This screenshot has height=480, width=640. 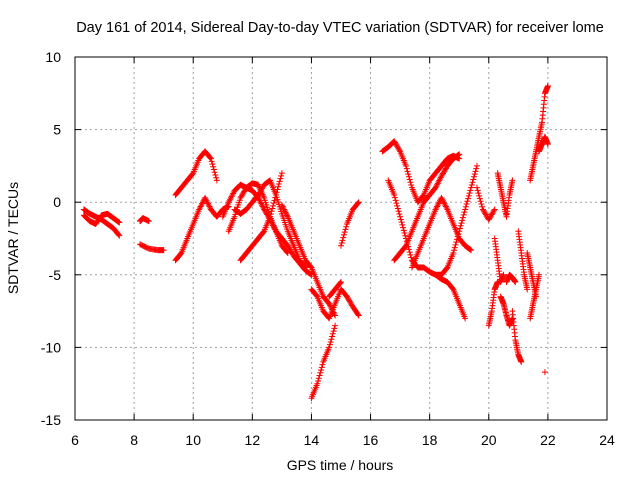 I want to click on series-arc-ad, so click(x=535, y=296).